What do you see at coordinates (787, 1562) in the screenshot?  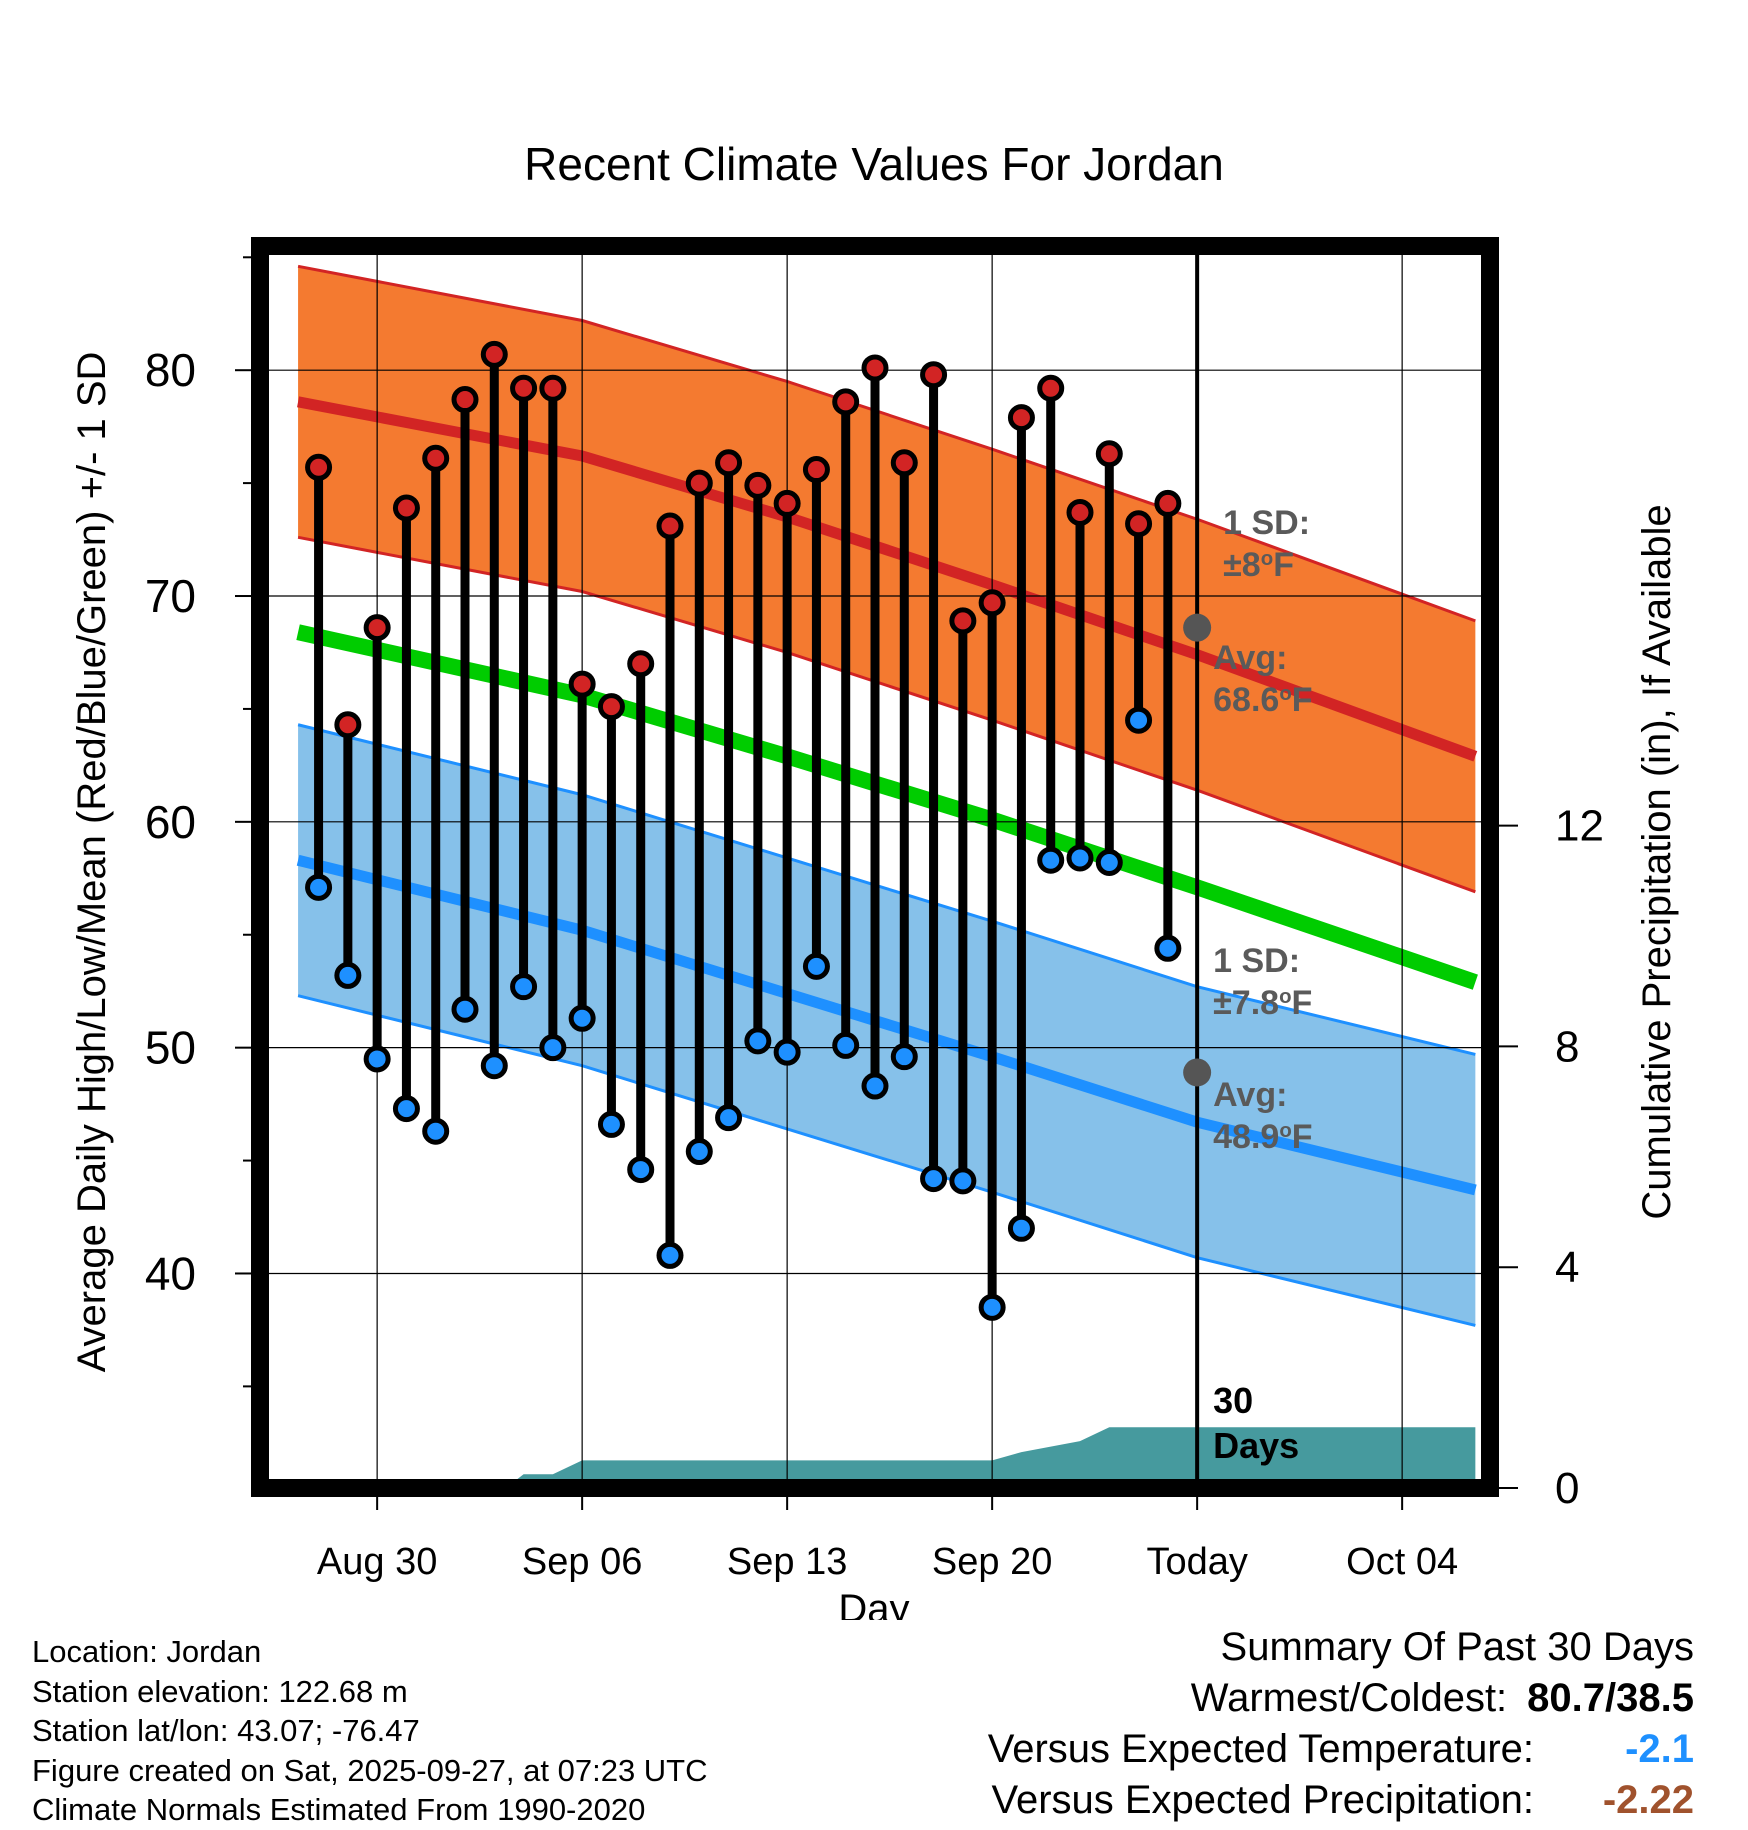 I see `x-tick-label-2: Sep 13` at bounding box center [787, 1562].